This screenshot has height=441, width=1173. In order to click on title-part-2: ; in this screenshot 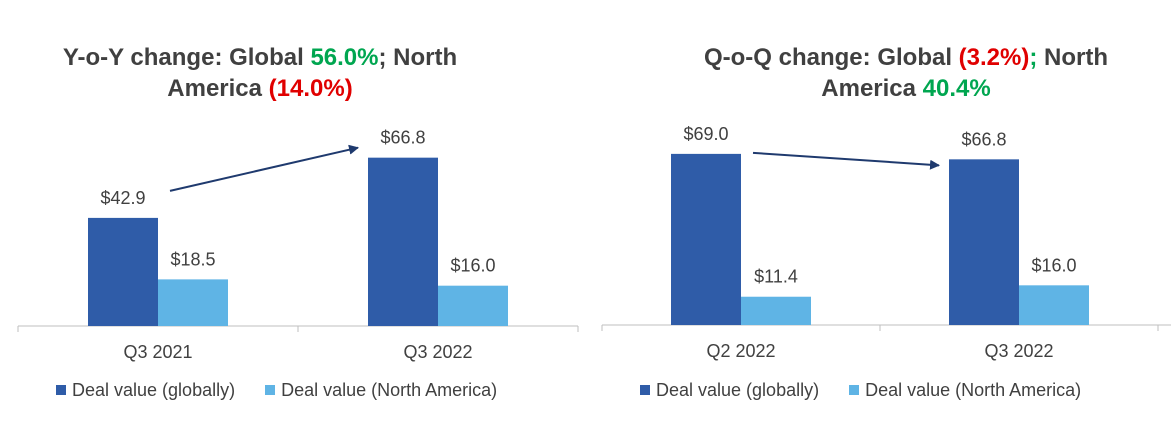, I will do `click(1037, 57)`.